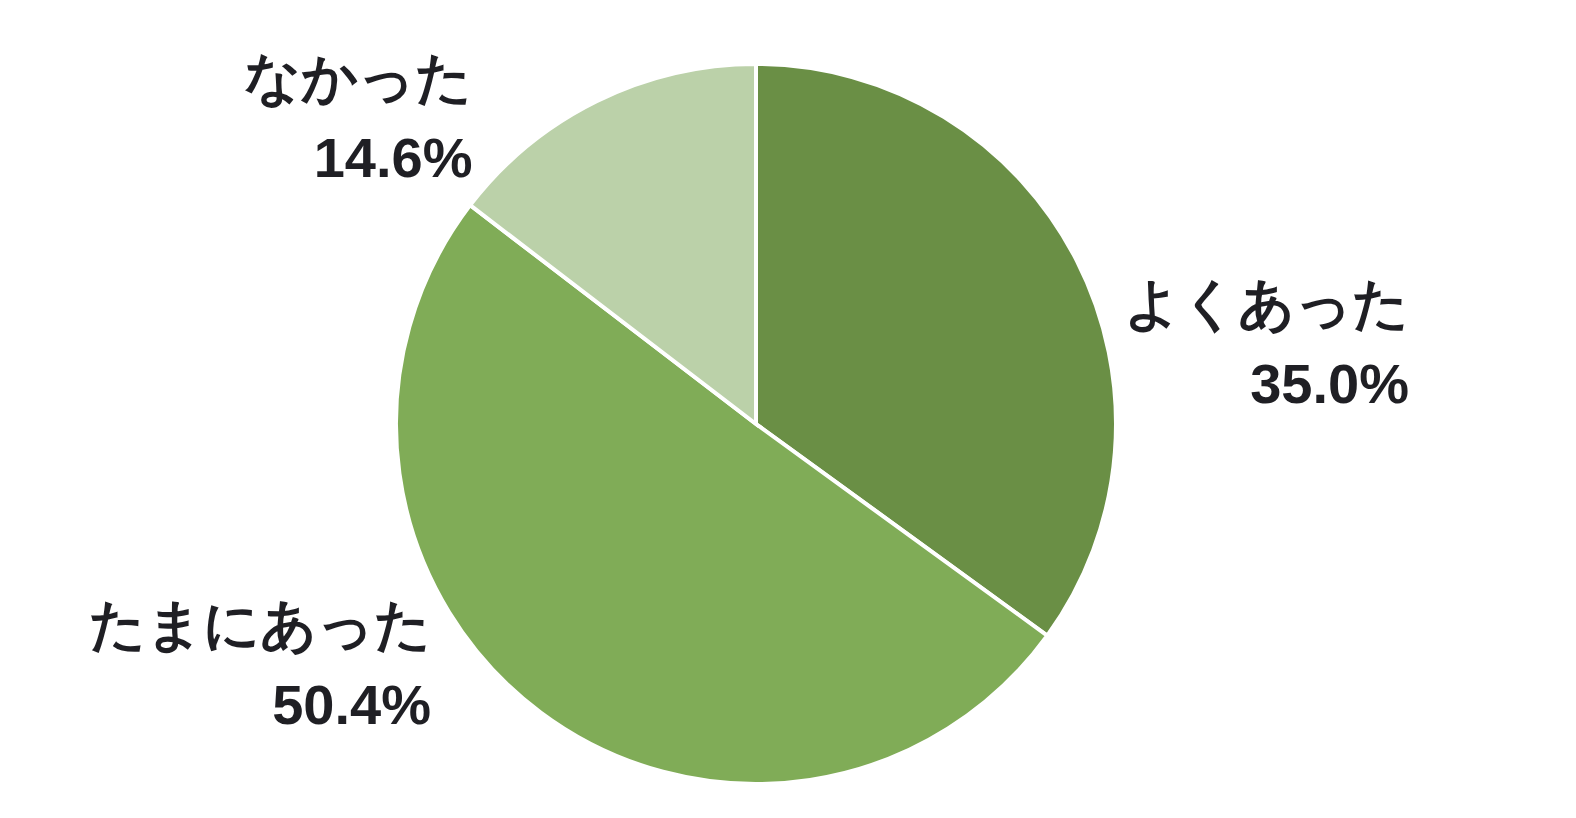 Image resolution: width=1576 pixels, height=818 pixels. I want to click on slice-label: たまにあった, so click(260, 624).